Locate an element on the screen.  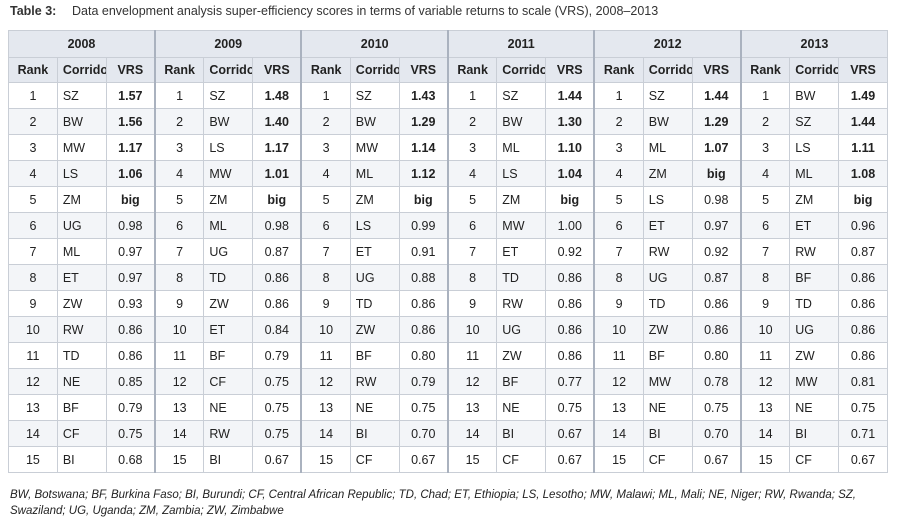
year-row: 2008 2009 2010 2011 2012 2013 is located at coordinates (447, 44).